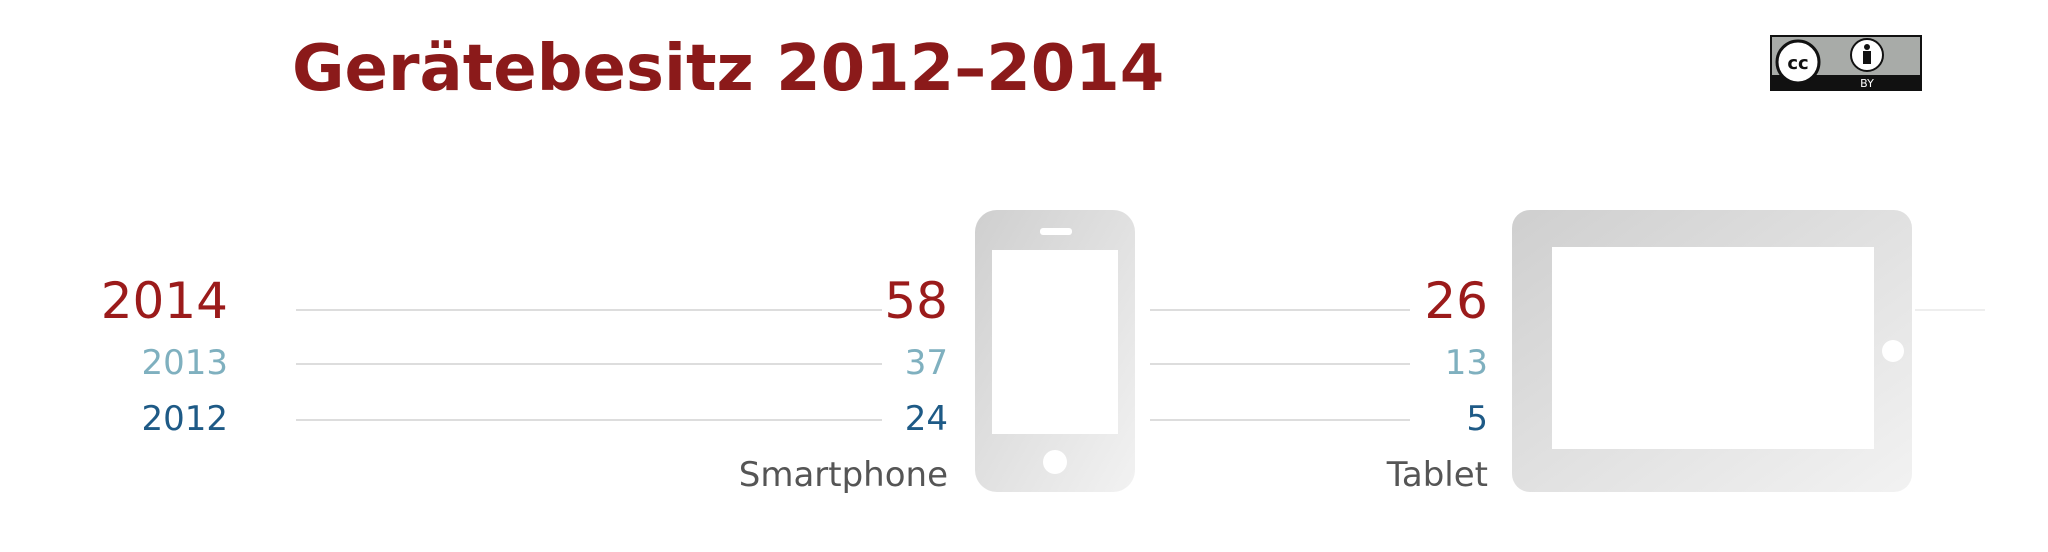  I want to click on smartphone-screen, so click(1055, 342).